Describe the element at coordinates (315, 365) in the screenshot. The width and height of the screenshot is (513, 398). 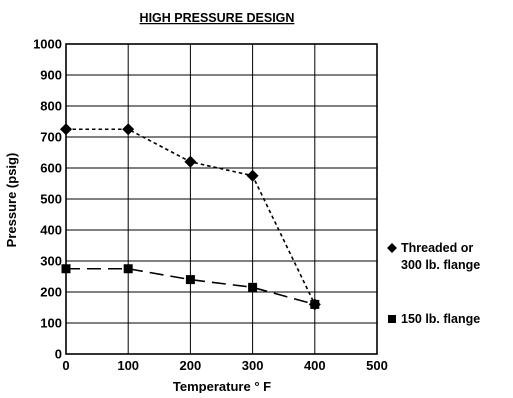
I see `x-tick-label: 400` at that location.